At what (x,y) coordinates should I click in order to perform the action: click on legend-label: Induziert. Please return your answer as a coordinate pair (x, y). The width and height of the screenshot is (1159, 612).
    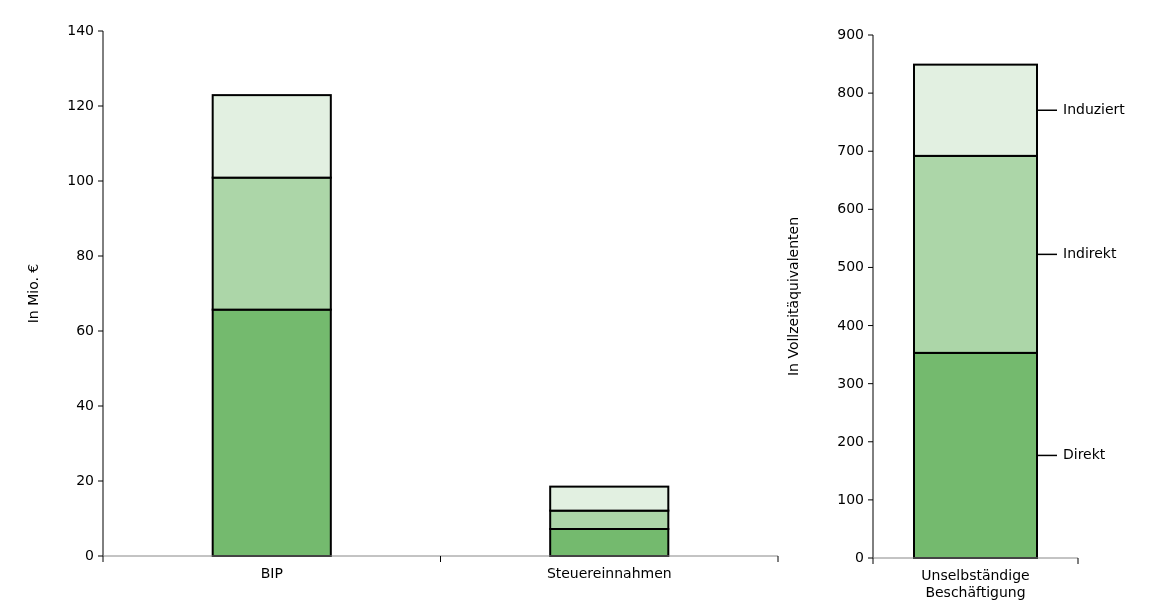
    Looking at the image, I should click on (1094, 109).